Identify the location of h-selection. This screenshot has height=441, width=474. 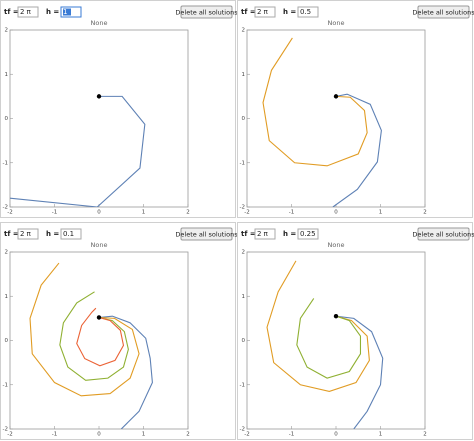
(67, 12).